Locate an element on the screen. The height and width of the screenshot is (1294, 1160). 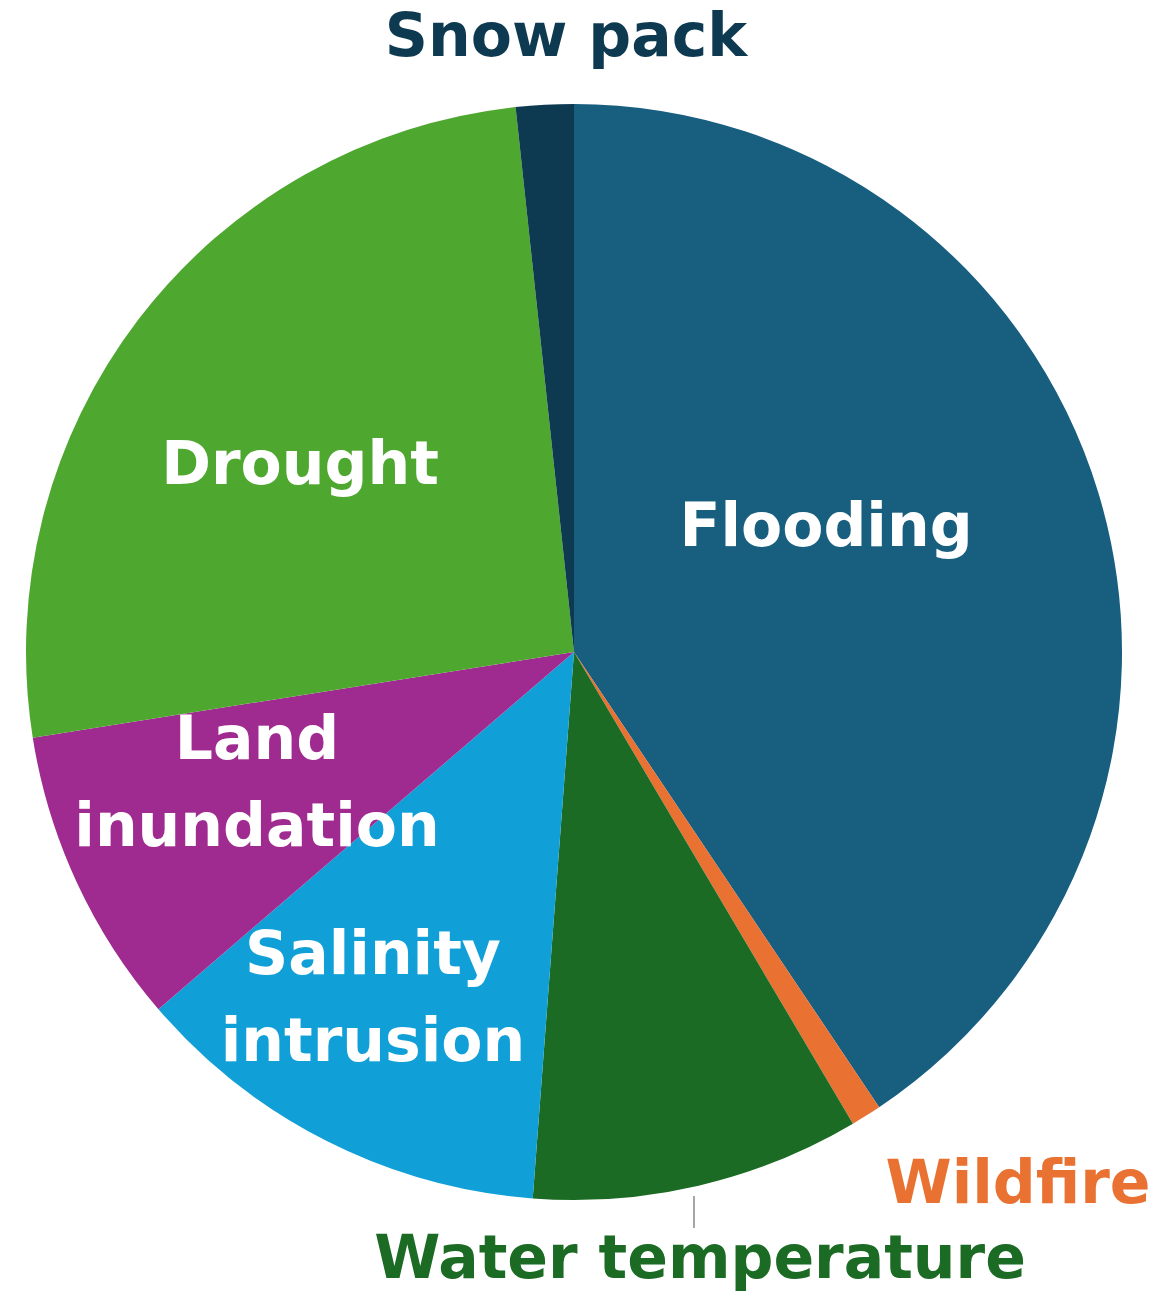
slice-label: Snow pack is located at coordinates (567, 35).